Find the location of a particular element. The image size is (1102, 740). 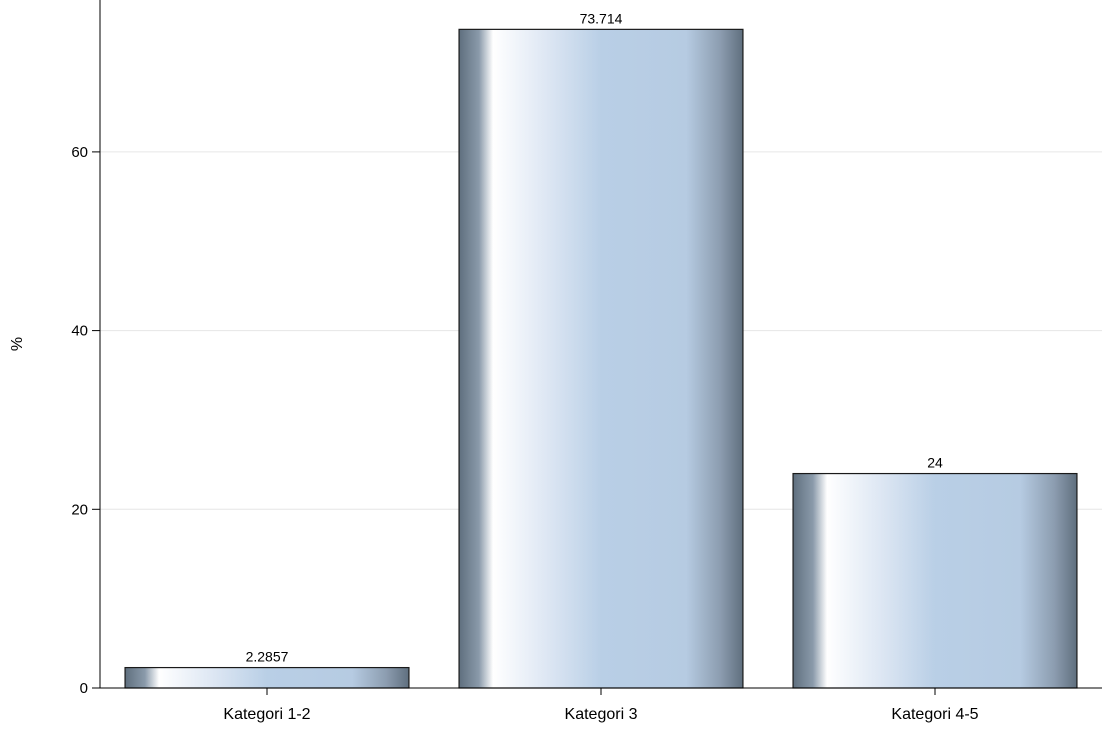

x-tick-label: Kategori 4-5 is located at coordinates (934, 714).